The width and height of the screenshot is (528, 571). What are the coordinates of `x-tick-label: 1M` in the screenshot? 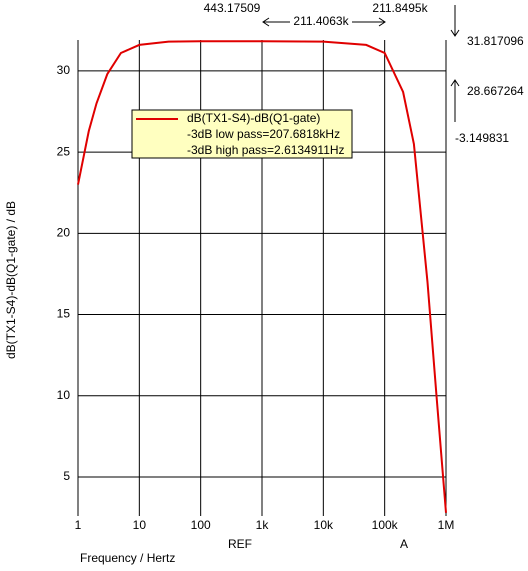 It's located at (446, 525).